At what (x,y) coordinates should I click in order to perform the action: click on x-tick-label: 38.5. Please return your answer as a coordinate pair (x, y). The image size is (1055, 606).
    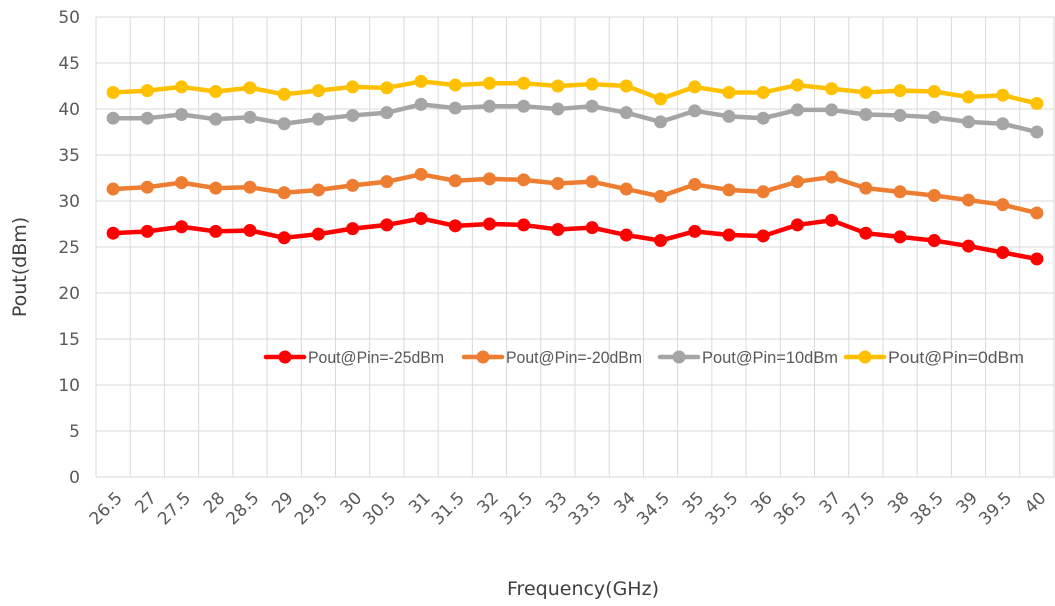
    Looking at the image, I should click on (927, 508).